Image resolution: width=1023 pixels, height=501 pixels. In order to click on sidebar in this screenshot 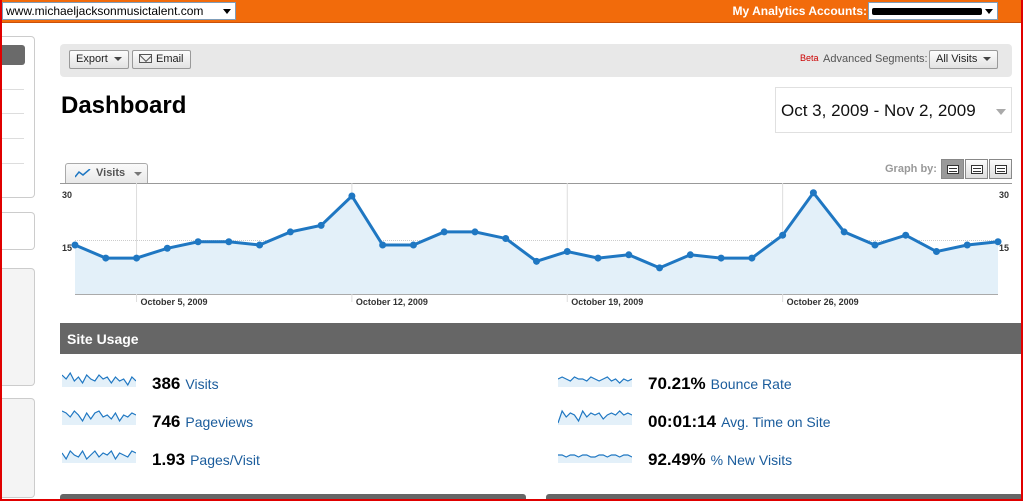, I will do `click(18, 267)`.